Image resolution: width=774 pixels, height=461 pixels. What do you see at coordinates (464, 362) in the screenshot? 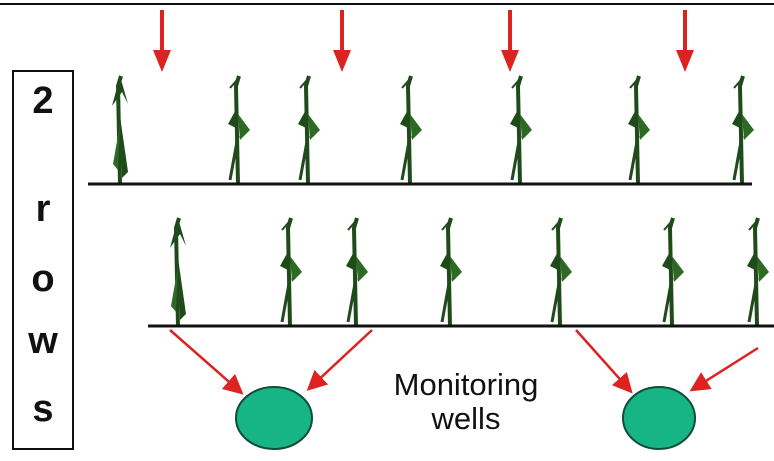
I see `flow-arrows` at bounding box center [464, 362].